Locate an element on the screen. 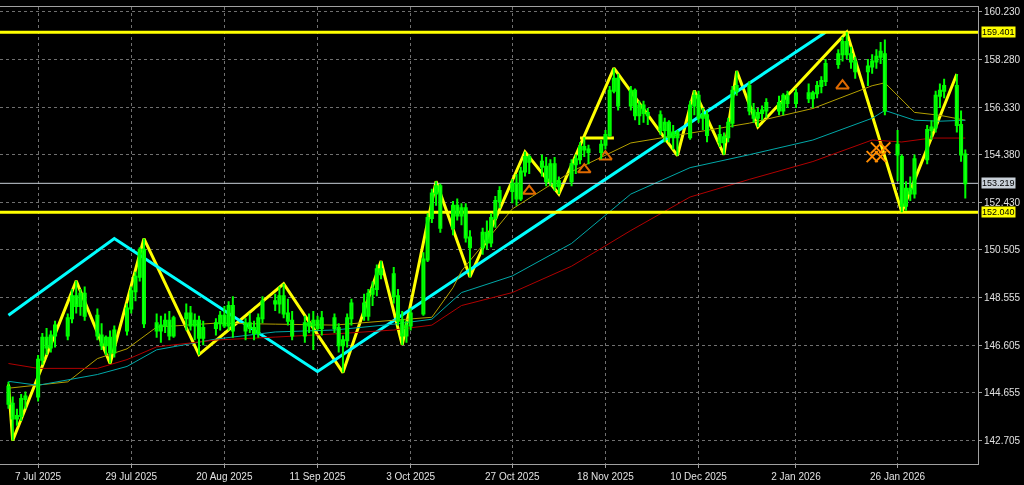 This screenshot has height=485, width=1024. x-tick-label: 2 Jan 2026 is located at coordinates (796, 476).